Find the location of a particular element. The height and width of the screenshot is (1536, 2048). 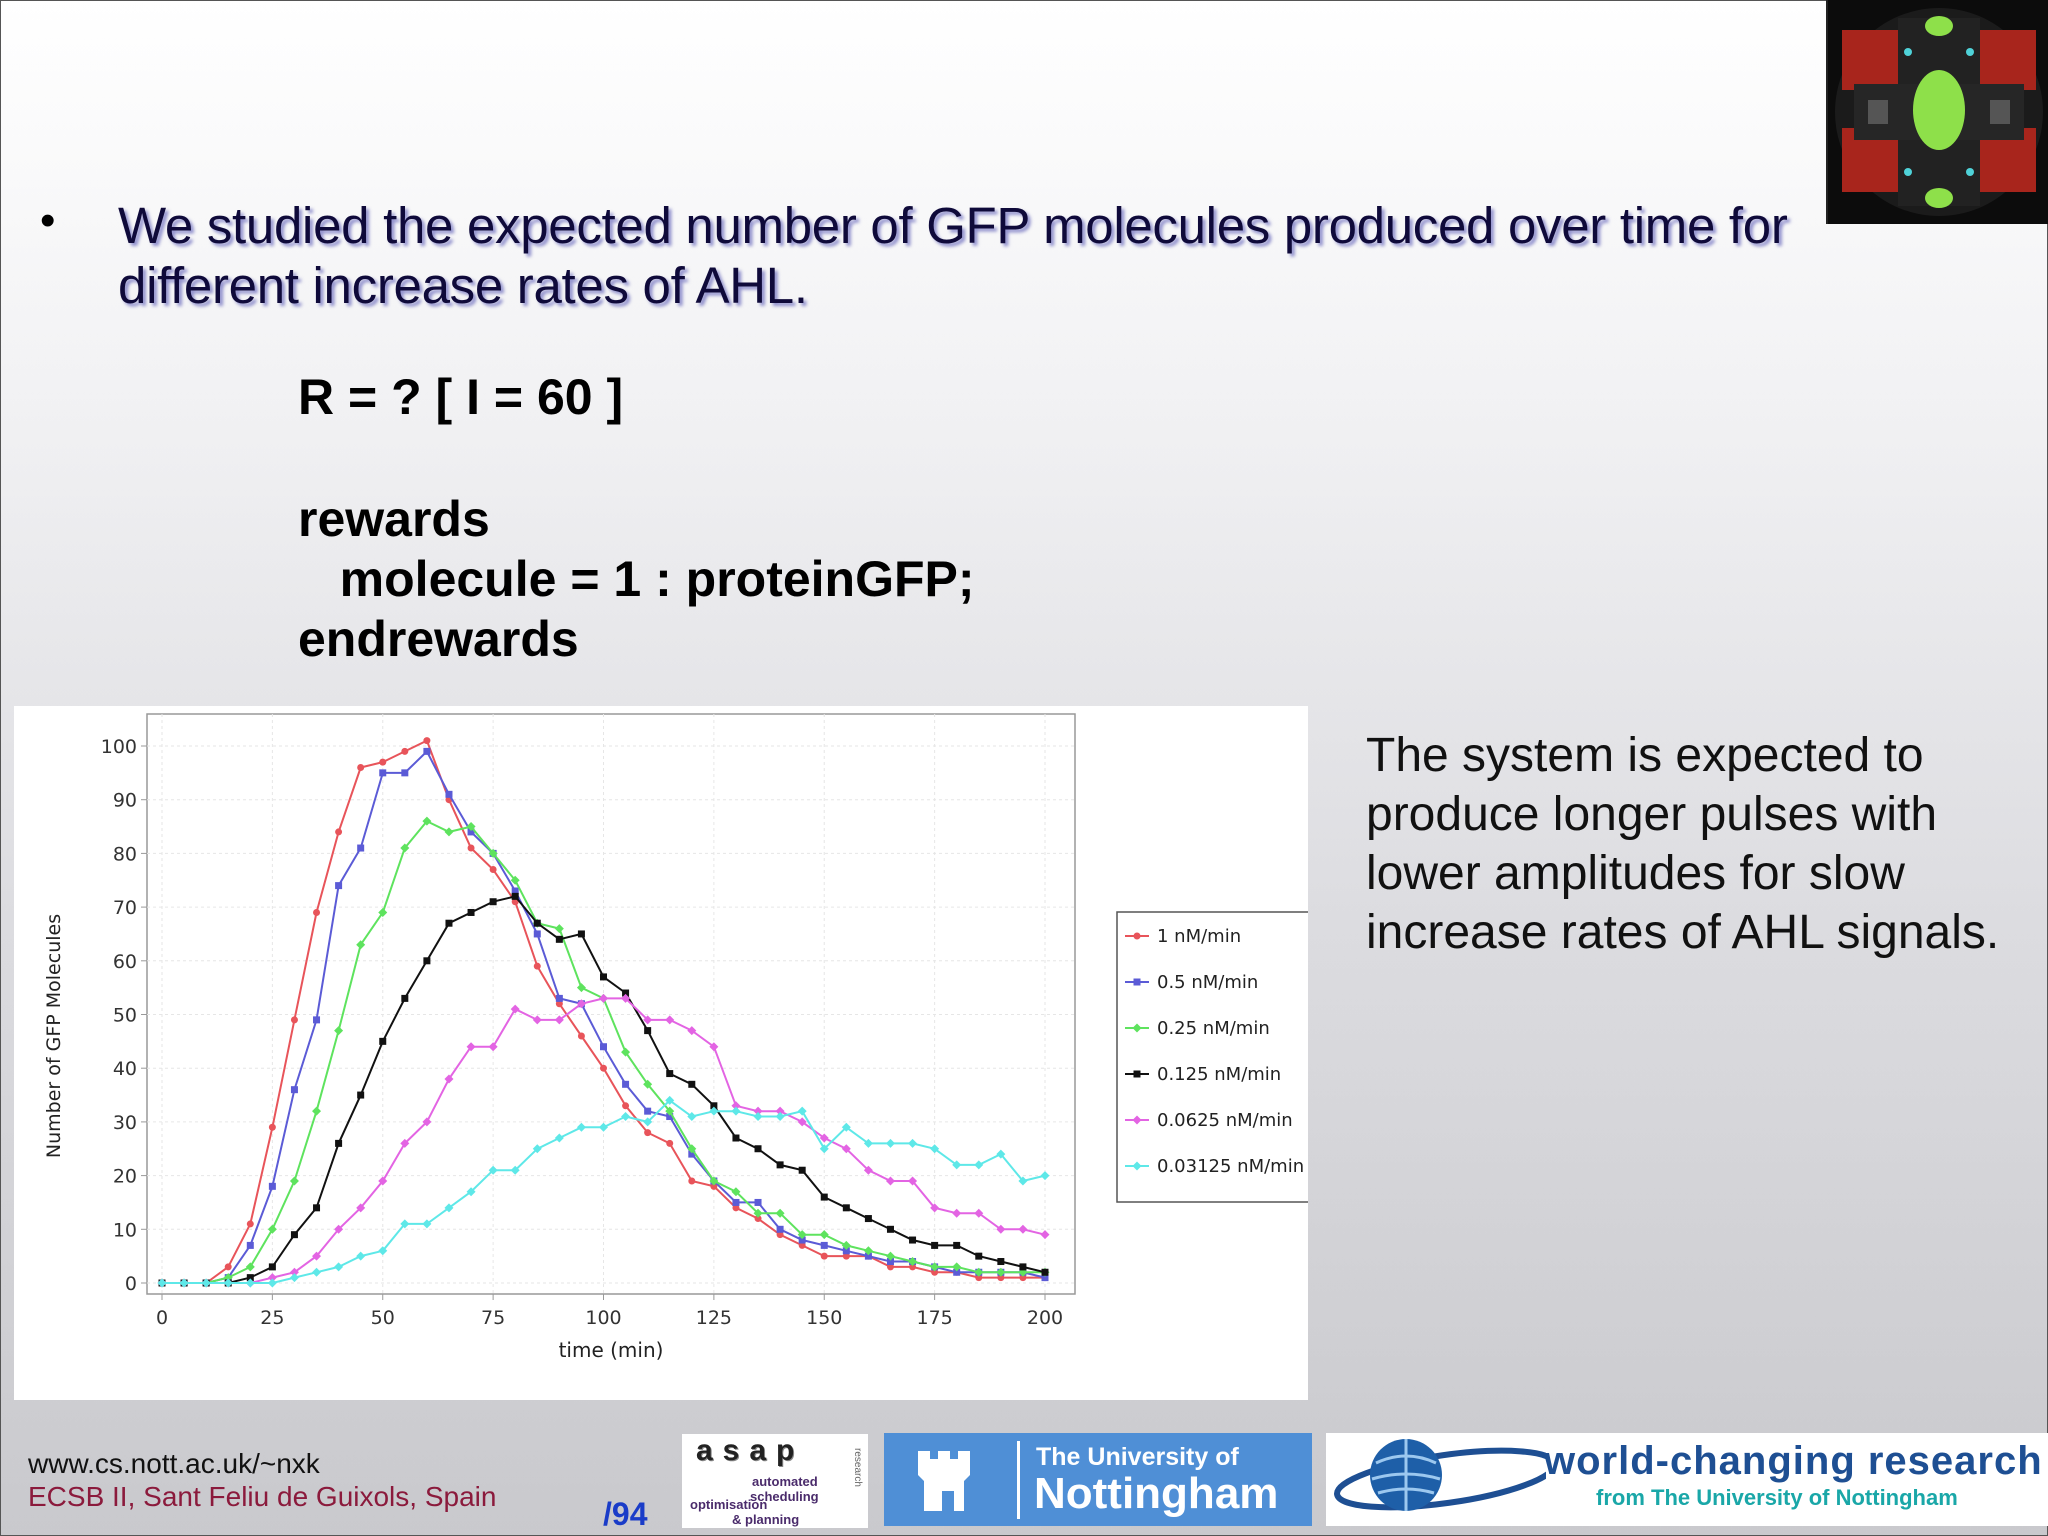

footer-conference: ECSB II, Sant Feliu de Guixols, Spain is located at coordinates (262, 1496).